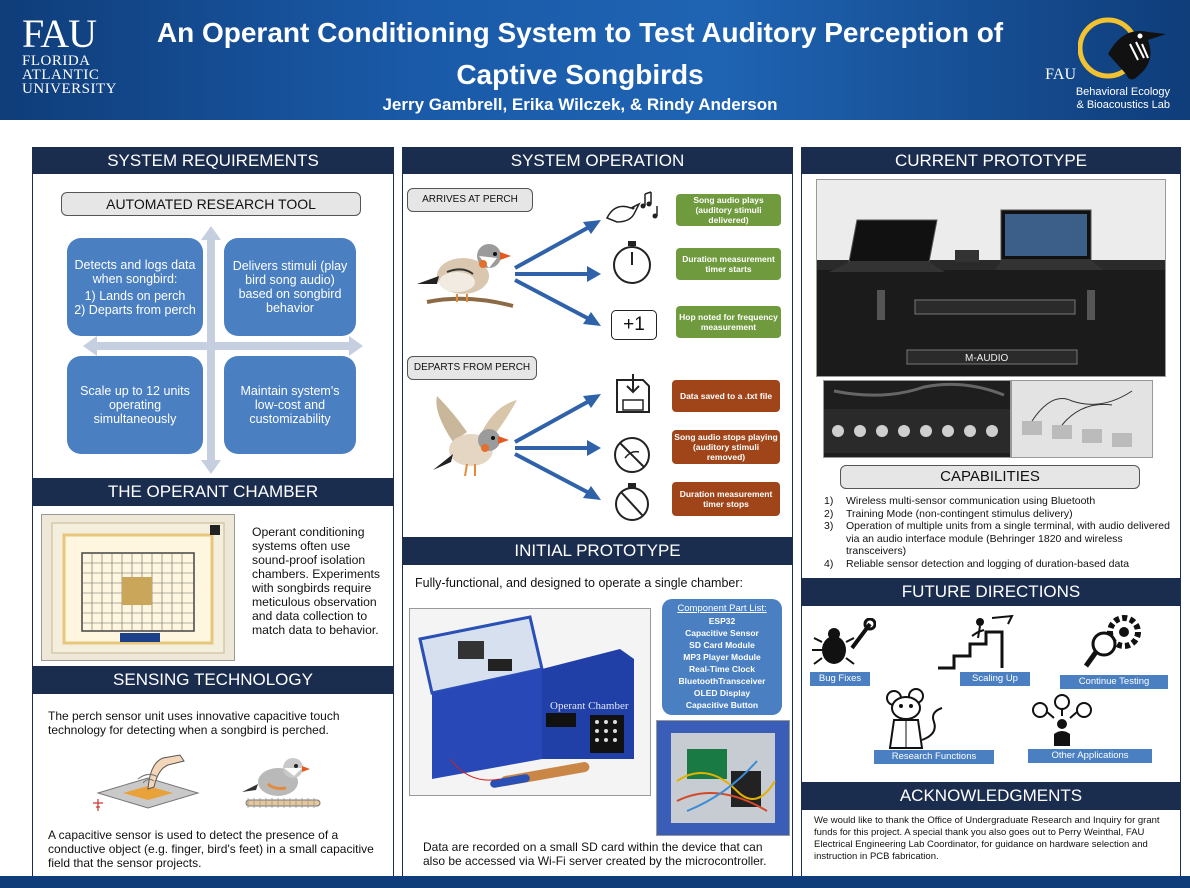 The width and height of the screenshot is (1190, 888). I want to click on quadrant-arrows, so click(223, 350).